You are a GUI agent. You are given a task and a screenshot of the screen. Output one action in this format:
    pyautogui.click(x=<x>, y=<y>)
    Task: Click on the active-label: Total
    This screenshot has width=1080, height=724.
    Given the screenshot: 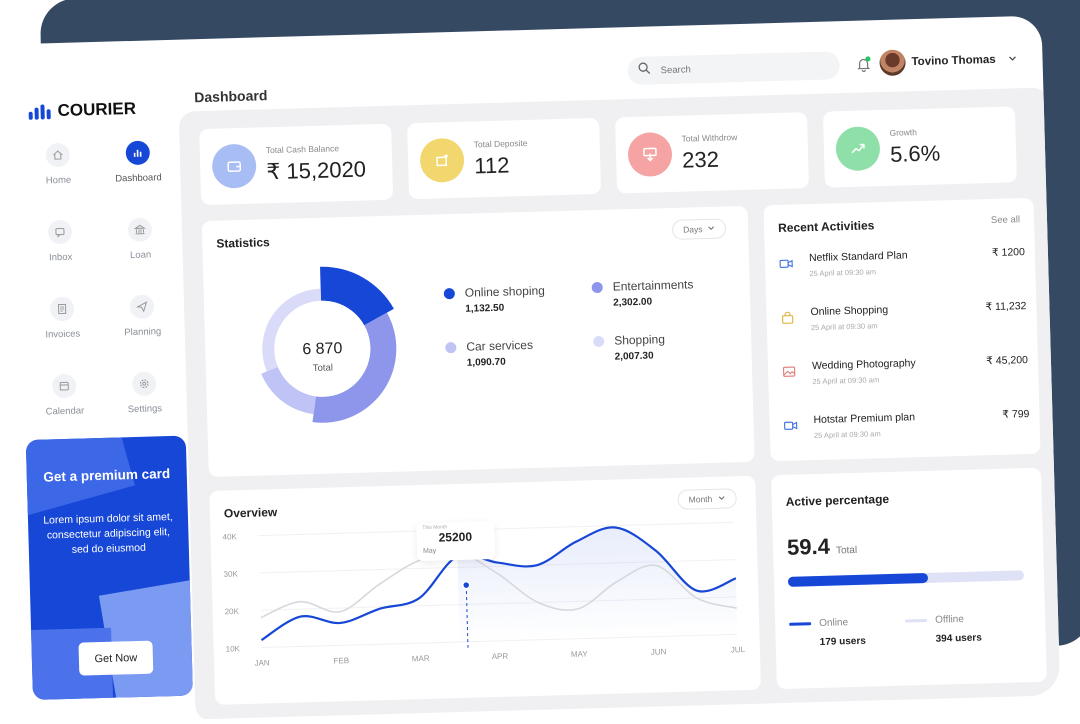 What is the action you would take?
    pyautogui.click(x=846, y=550)
    